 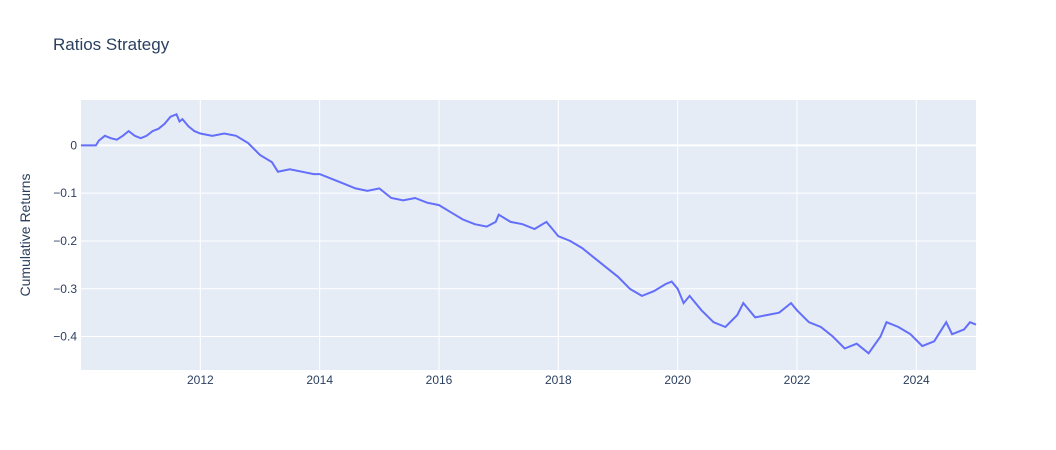 What do you see at coordinates (916, 380) in the screenshot?
I see `x-tick-label: 2024` at bounding box center [916, 380].